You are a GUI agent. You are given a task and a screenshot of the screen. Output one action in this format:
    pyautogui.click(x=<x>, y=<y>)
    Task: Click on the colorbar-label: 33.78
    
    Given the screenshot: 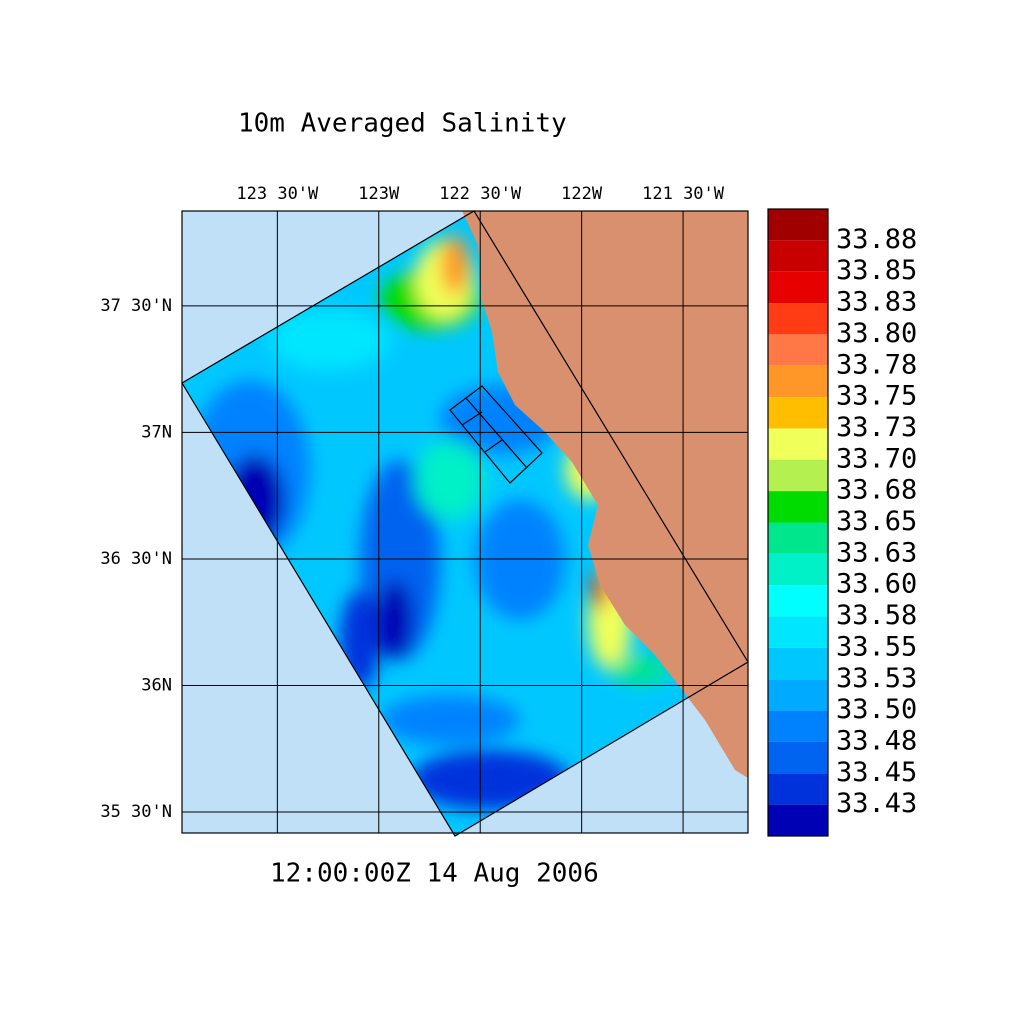 What is the action you would take?
    pyautogui.click(x=876, y=364)
    